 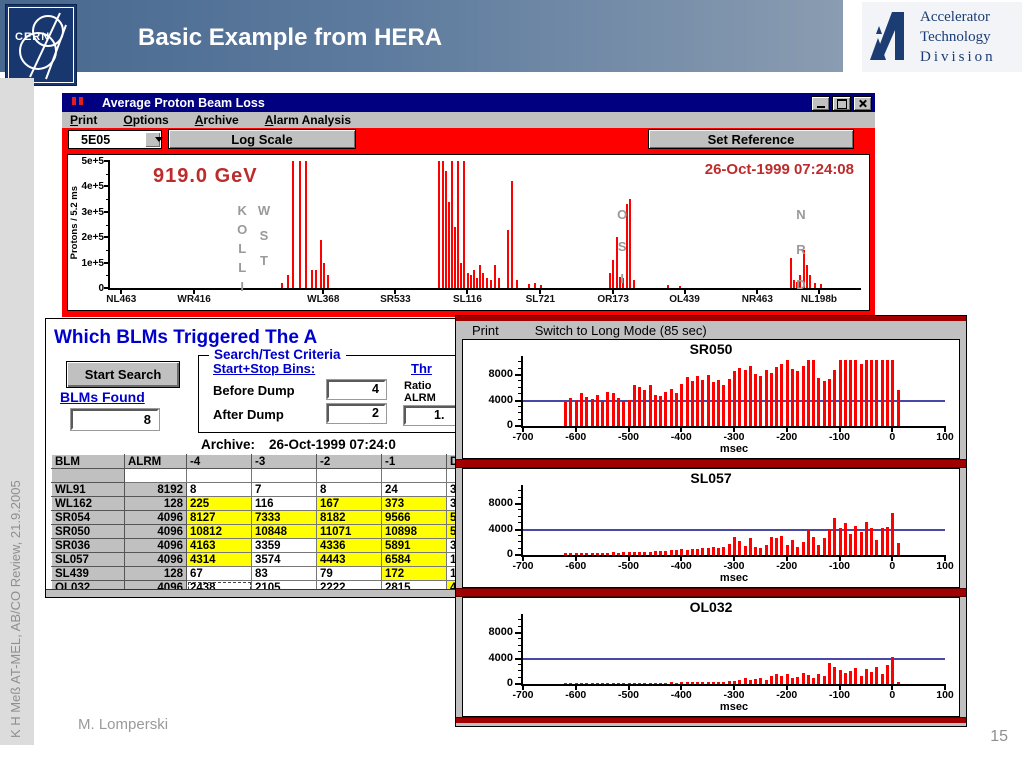 I want to click on value-cell: 83, so click(x=284, y=573).